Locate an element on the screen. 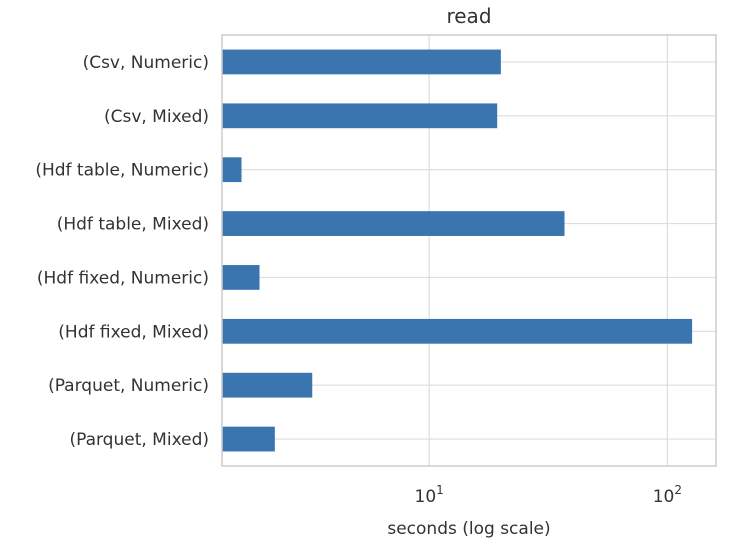  y-tick-label: (Parquet, Mixed) is located at coordinates (139, 440).